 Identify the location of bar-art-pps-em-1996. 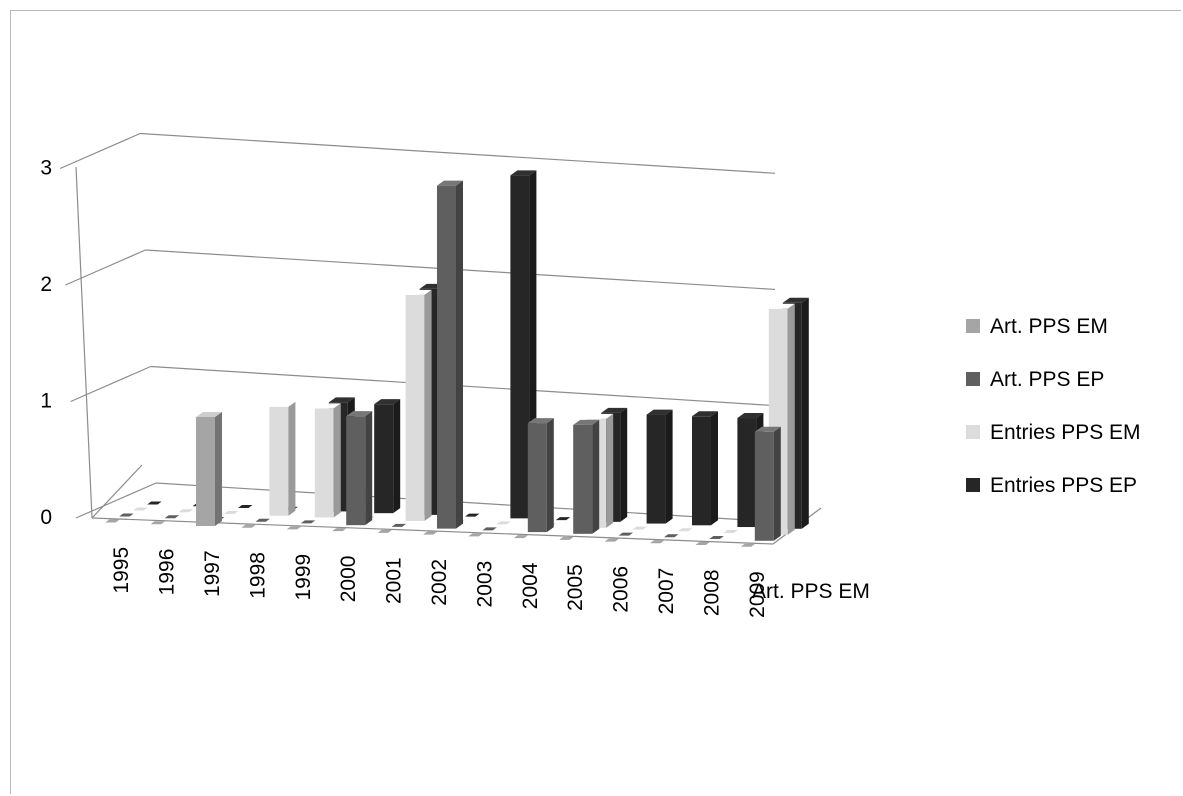
(158, 523).